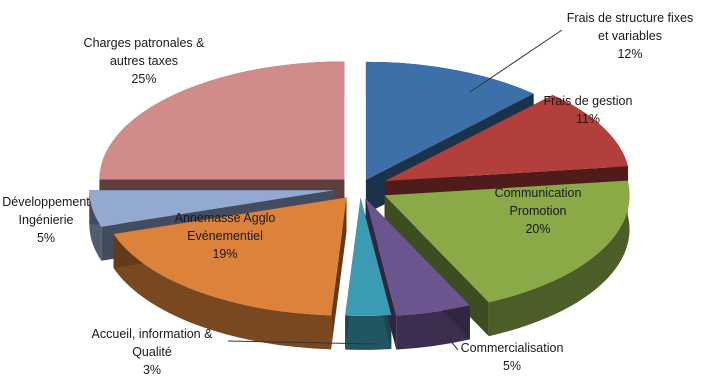  What do you see at coordinates (339, 273) in the screenshot?
I see `slice-edge` at bounding box center [339, 273].